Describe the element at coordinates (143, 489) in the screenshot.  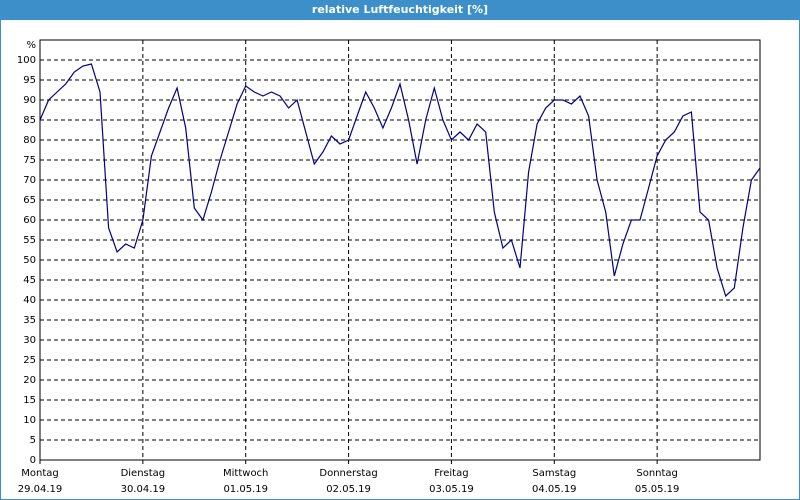
I see `x-tick-date: 30.04.19` at that location.